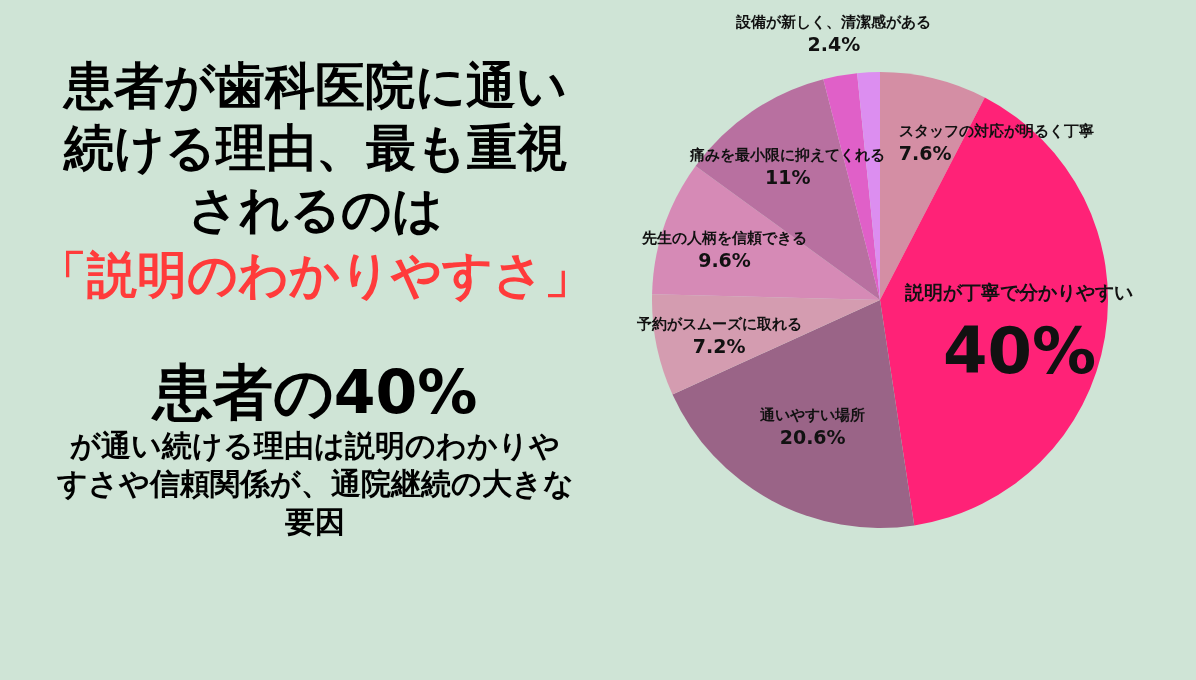 The height and width of the screenshot is (680, 1196). Describe the element at coordinates (718, 323) in the screenshot. I see `slice-label: 予約がスムーズに取れる` at that location.